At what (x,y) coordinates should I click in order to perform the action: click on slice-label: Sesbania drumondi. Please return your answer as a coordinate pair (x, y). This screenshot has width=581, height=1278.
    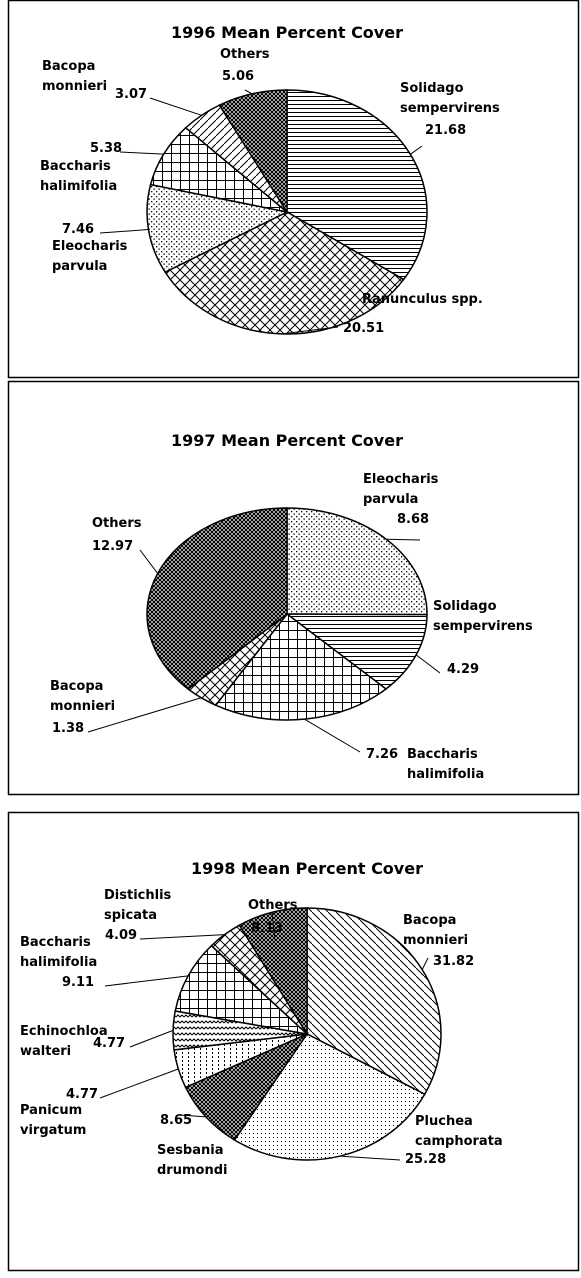
    Looking at the image, I should click on (192, 1160).